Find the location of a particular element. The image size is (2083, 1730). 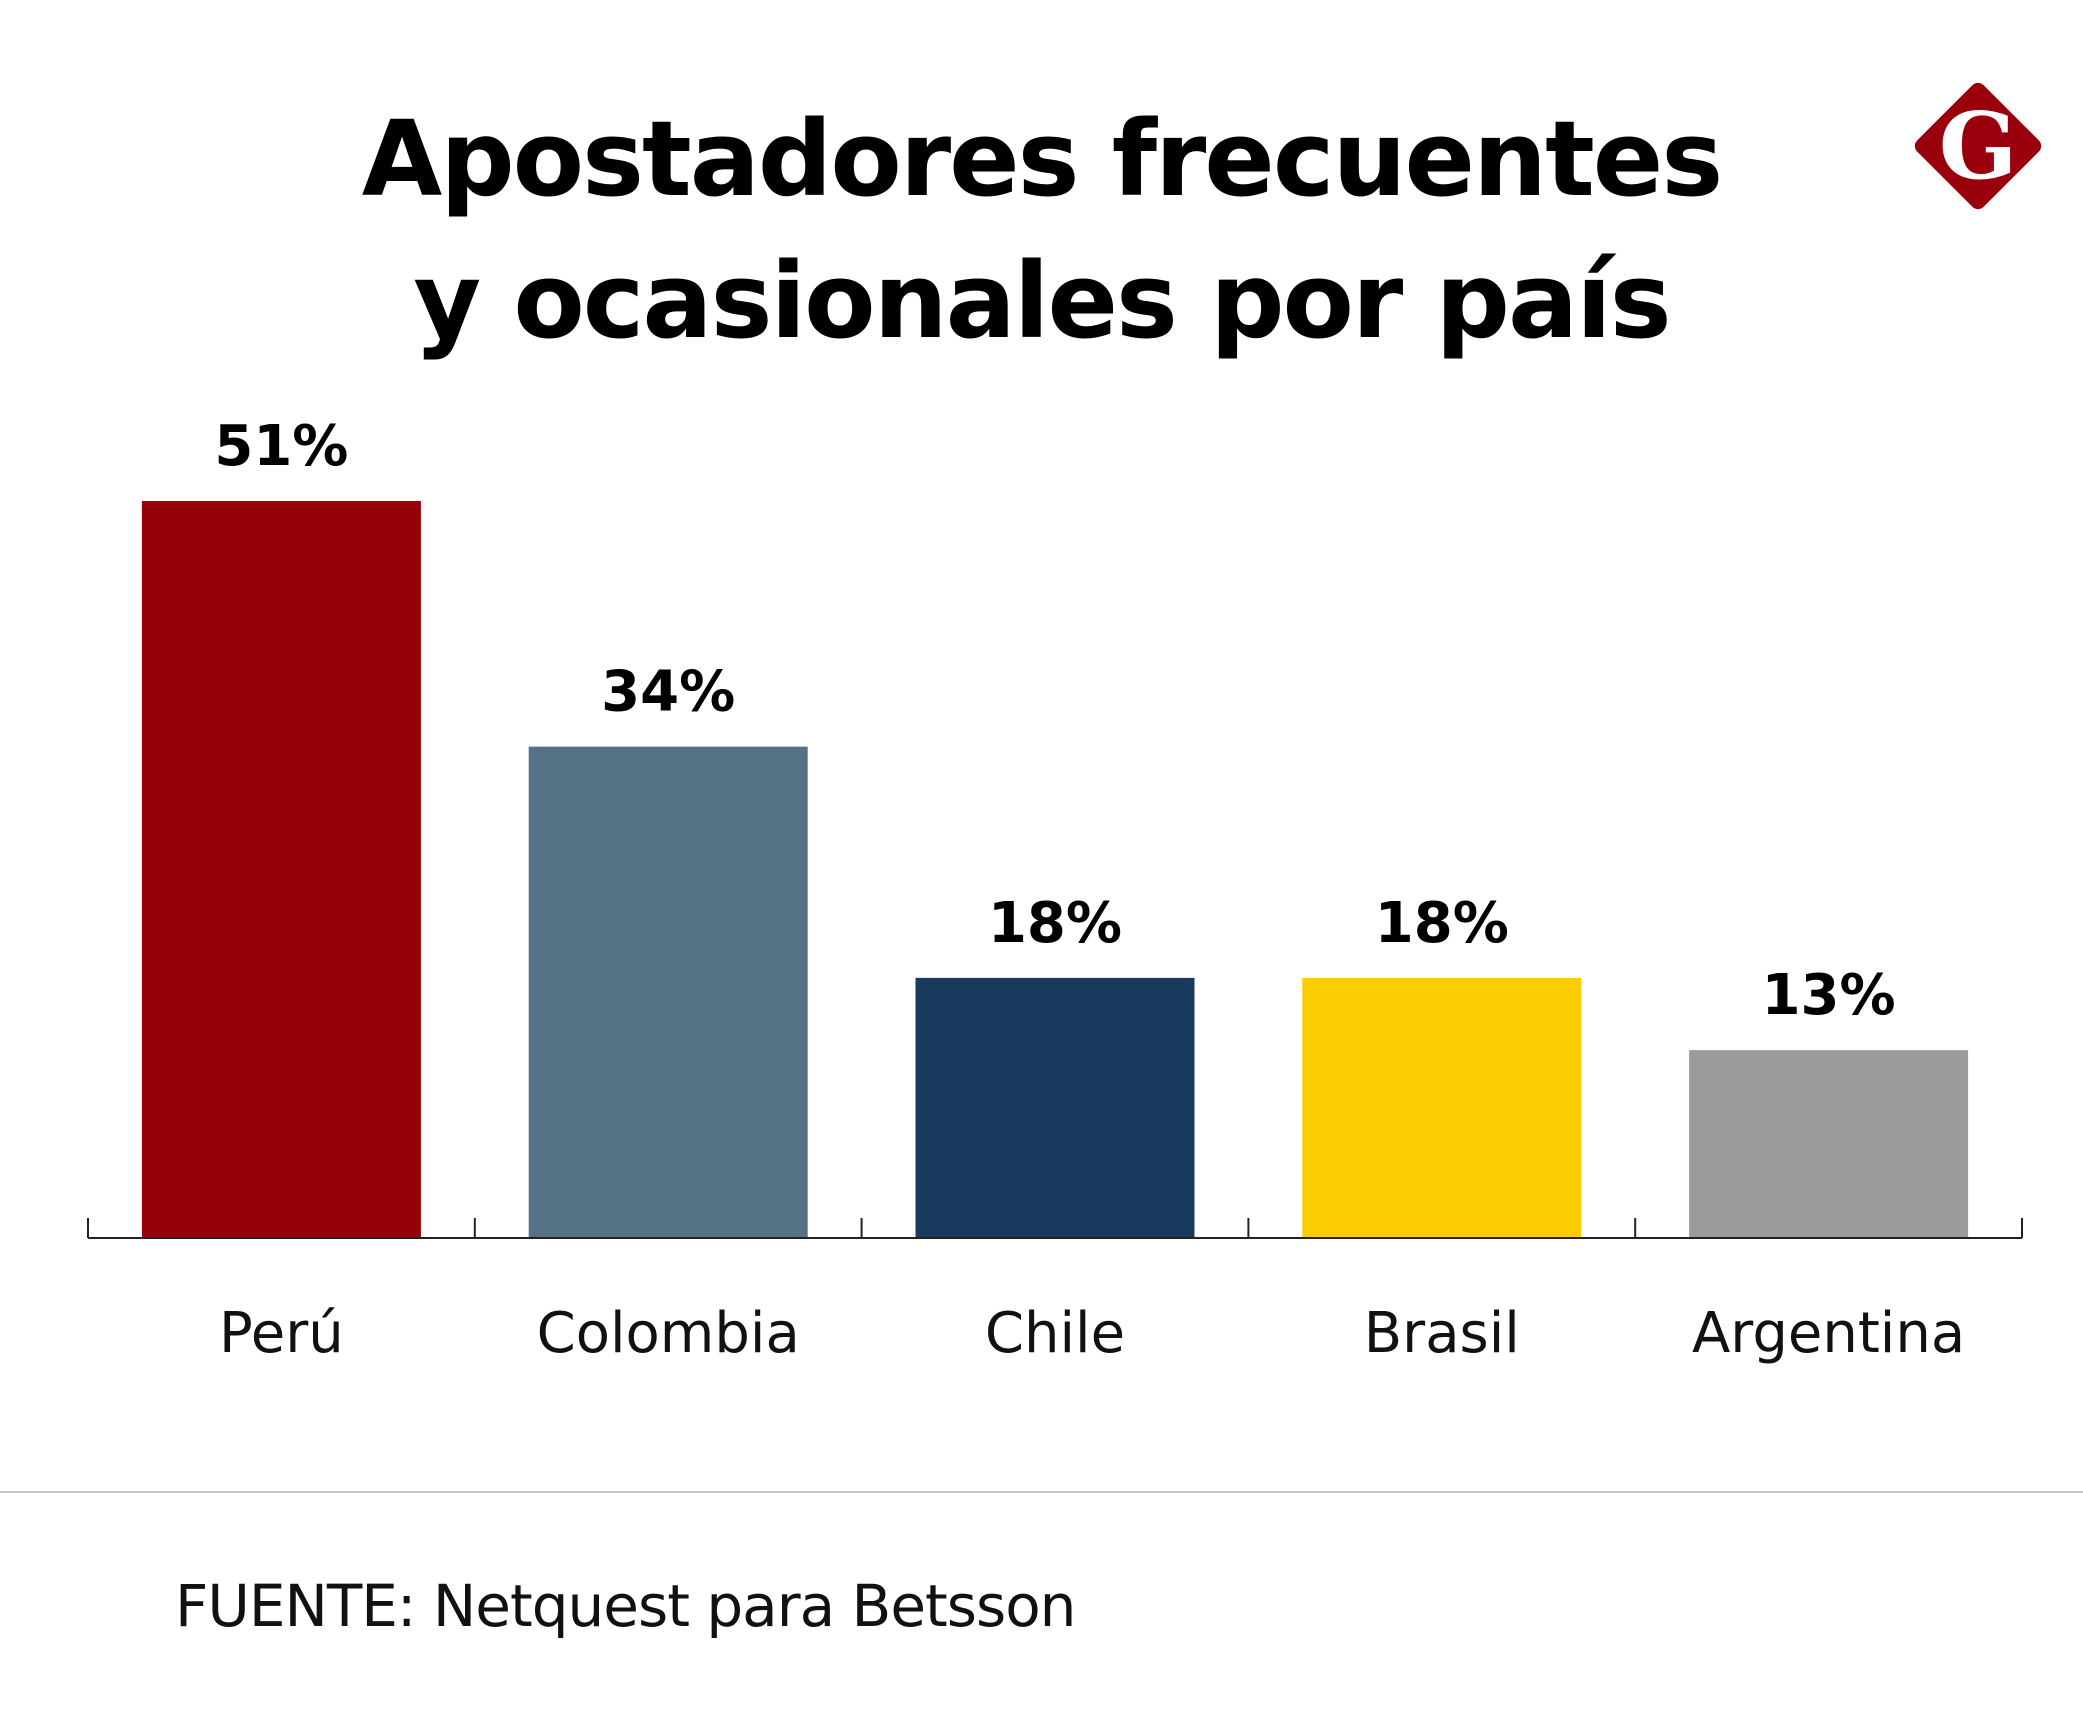

value-label-4: 13% is located at coordinates (1829, 995).